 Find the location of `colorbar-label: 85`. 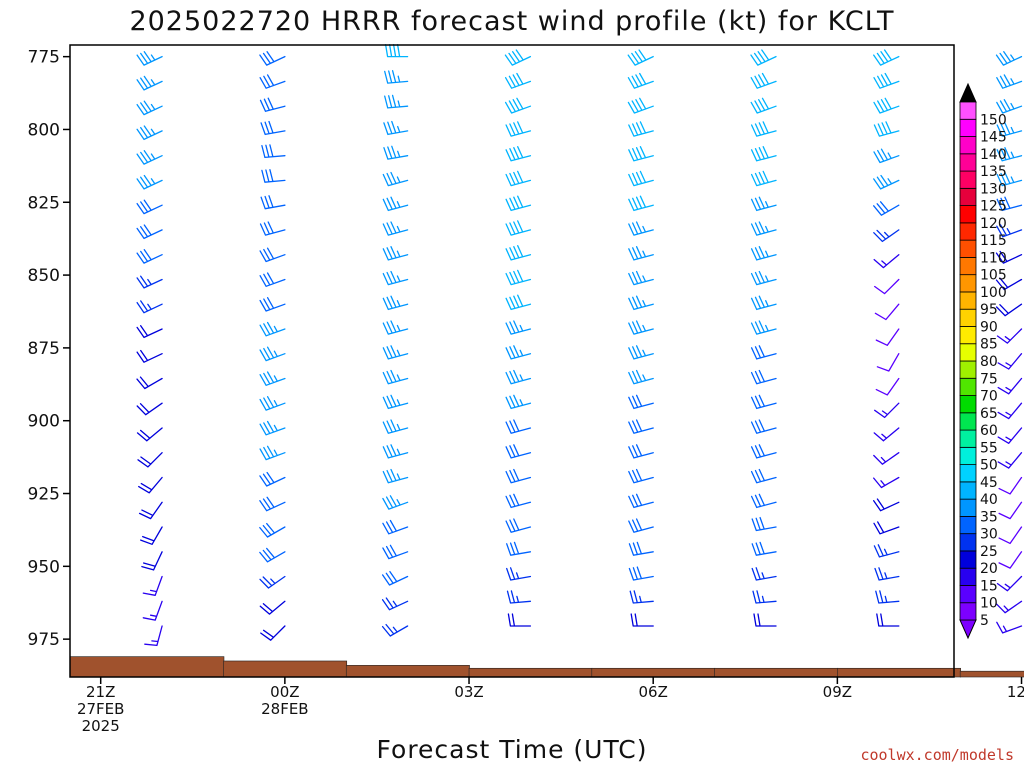

colorbar-label: 85 is located at coordinates (989, 345).